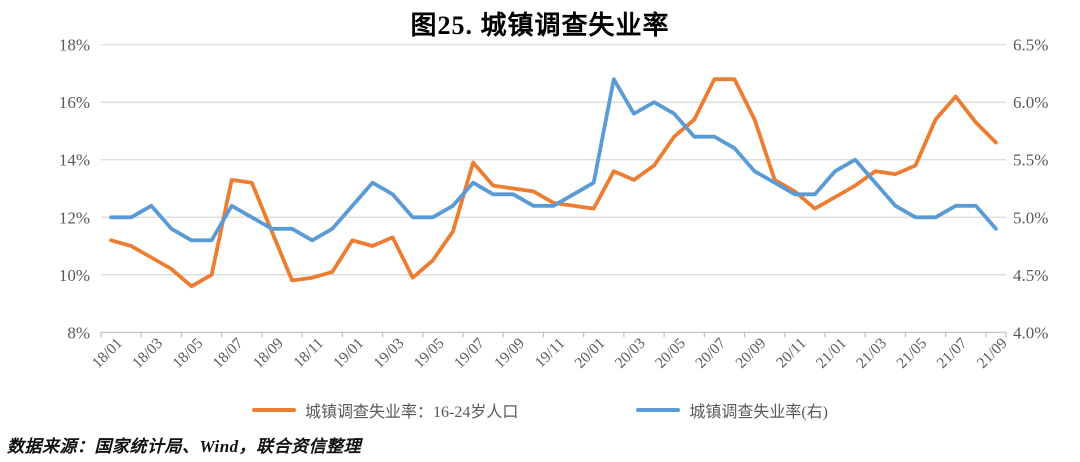 The image size is (1080, 462). Describe the element at coordinates (540, 25) in the screenshot. I see `chart-title: 图25. 城镇调查失业率` at that location.